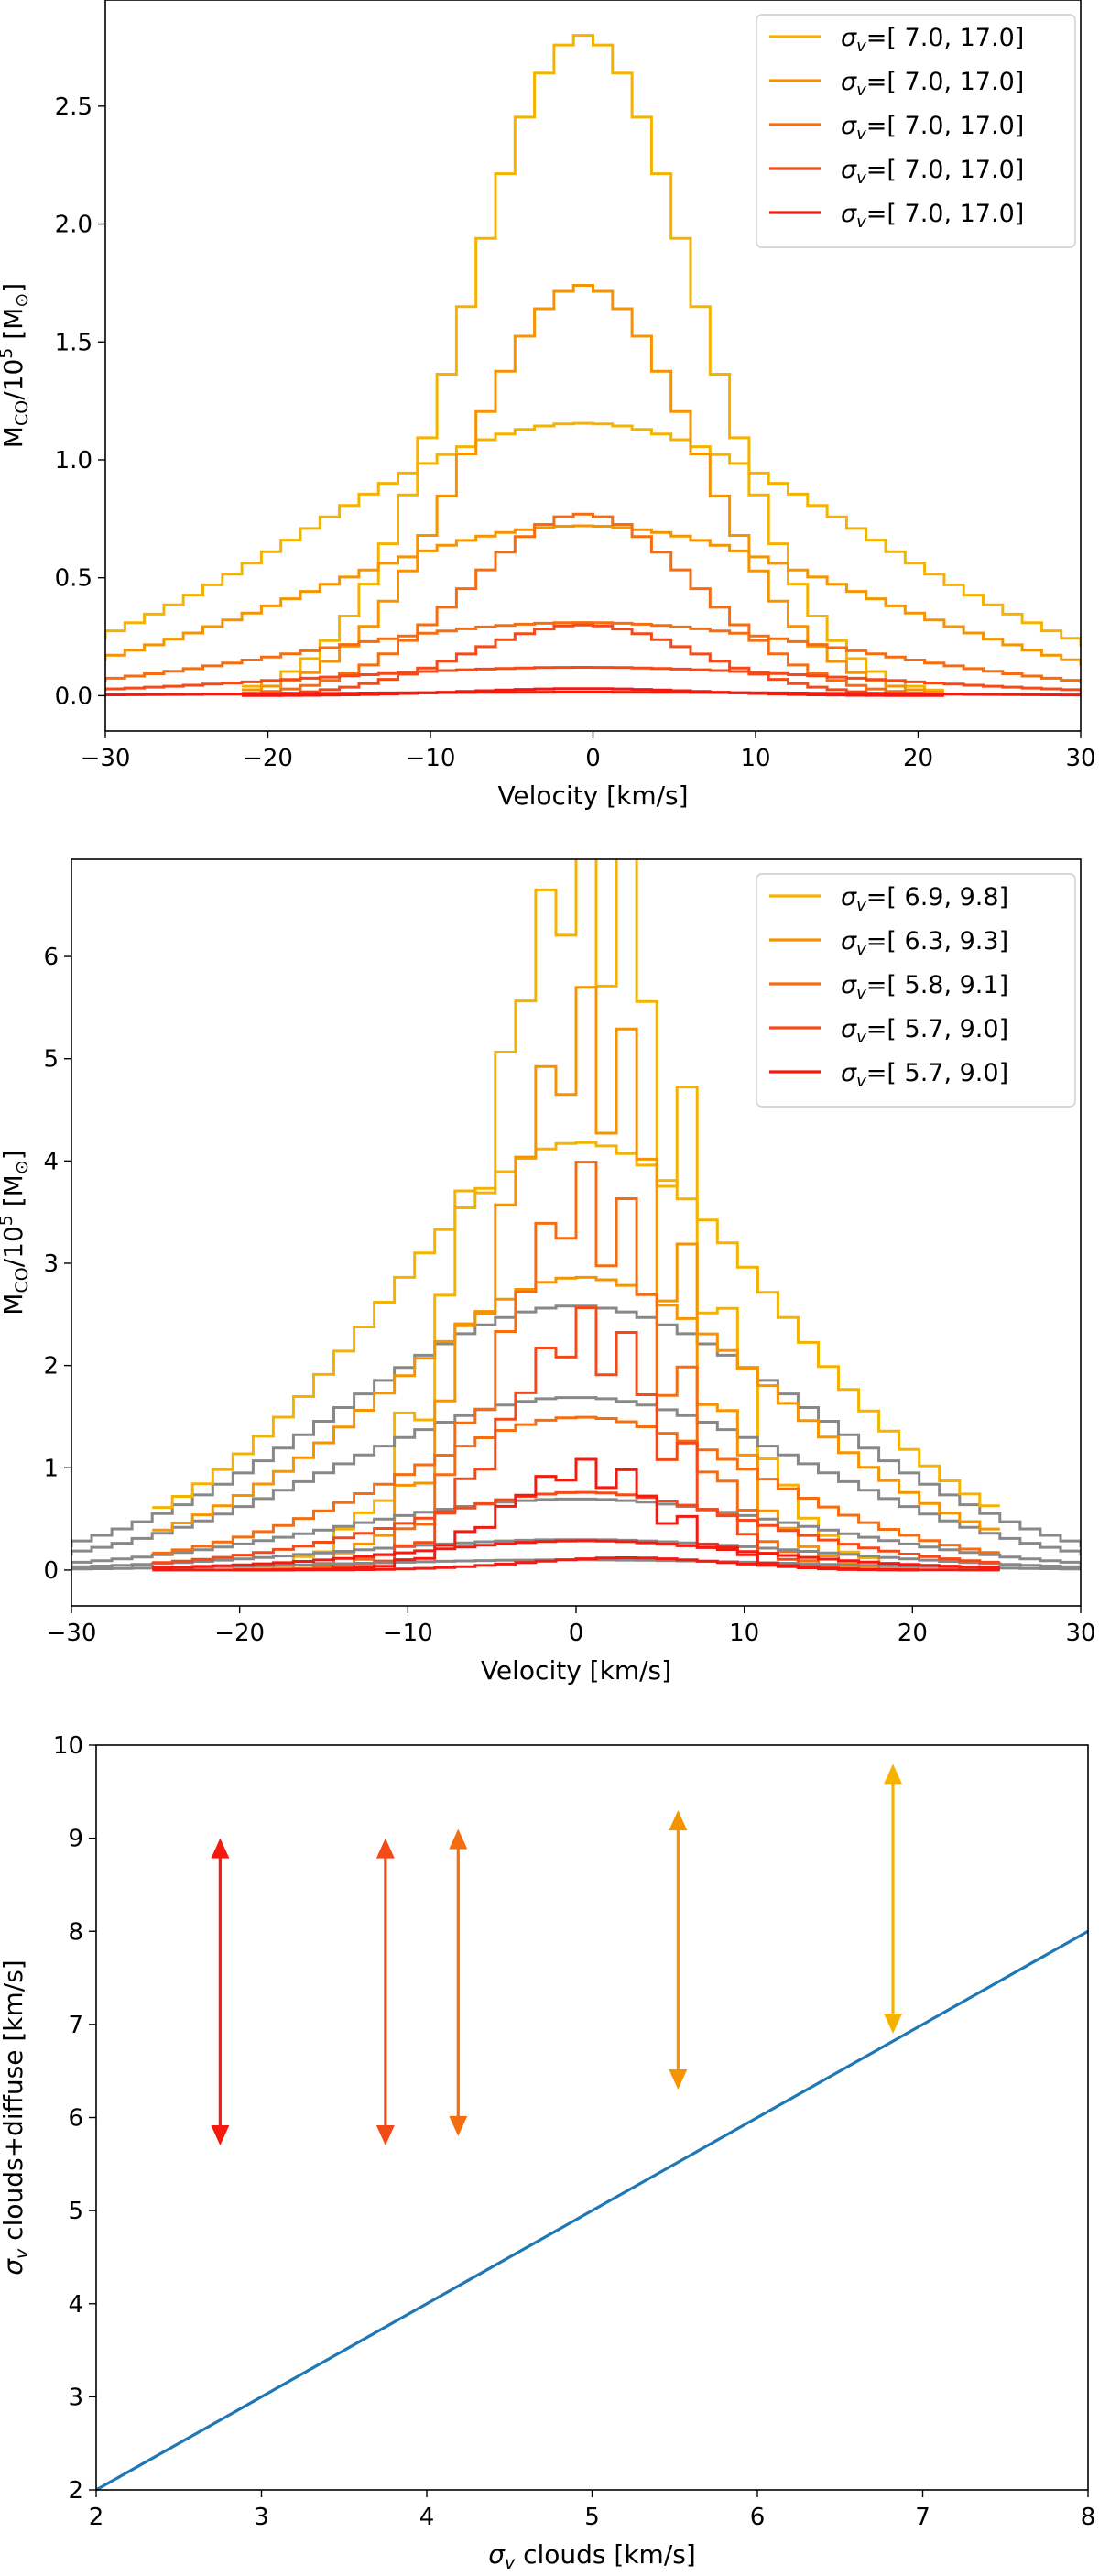 The width and height of the screenshot is (1099, 2576). Describe the element at coordinates (497, 2554) in the screenshot. I see `x-axis-label-sigma: σ` at that location.